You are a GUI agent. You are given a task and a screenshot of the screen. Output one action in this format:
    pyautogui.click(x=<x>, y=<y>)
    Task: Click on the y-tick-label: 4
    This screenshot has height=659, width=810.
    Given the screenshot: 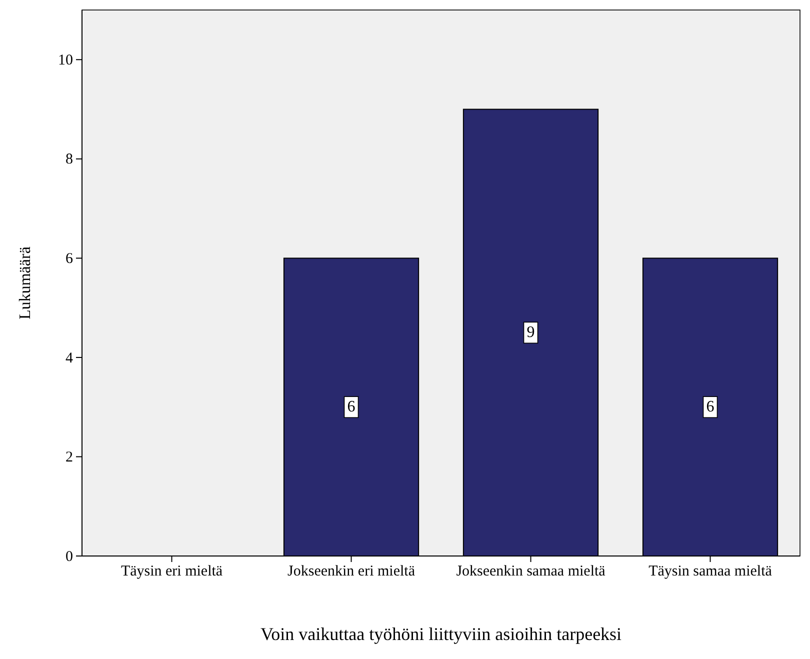 What is the action you would take?
    pyautogui.click(x=70, y=358)
    